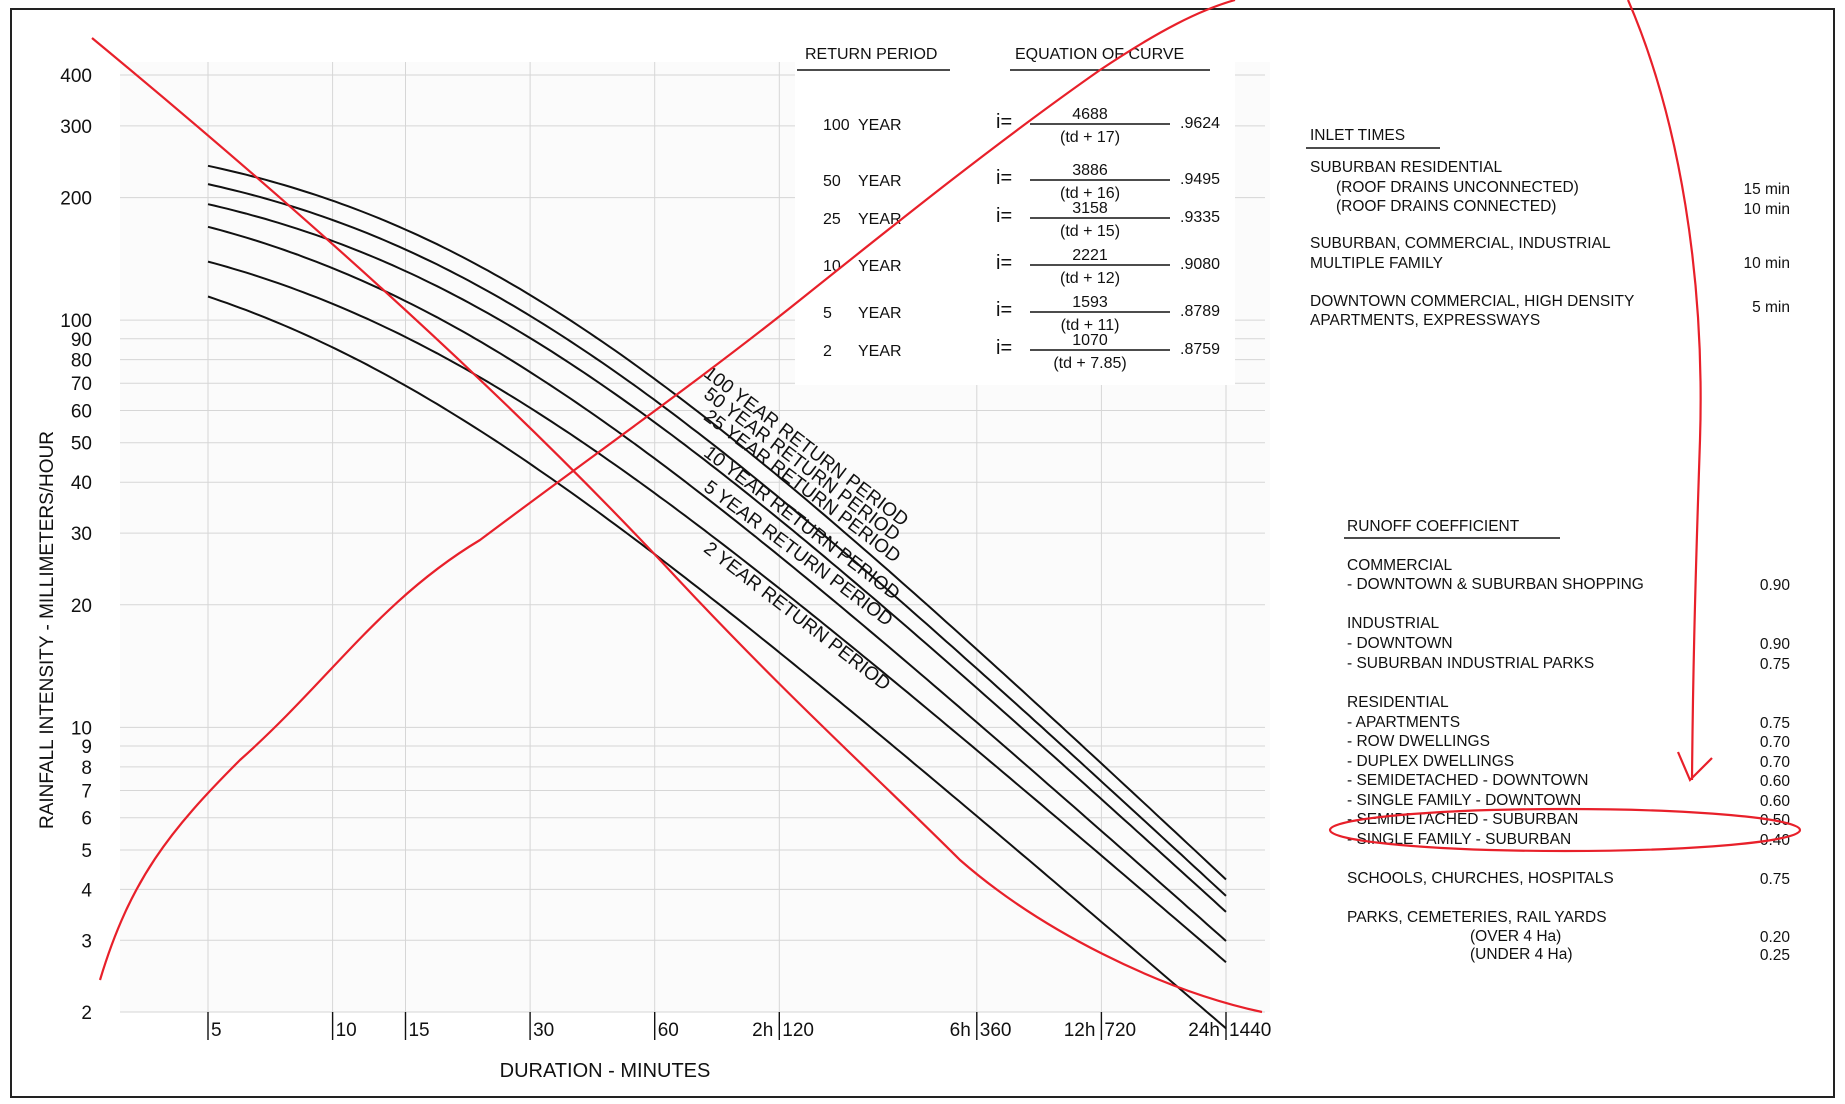 The height and width of the screenshot is (1104, 1845). I want to click on y-tick-label: 4, so click(86, 890).